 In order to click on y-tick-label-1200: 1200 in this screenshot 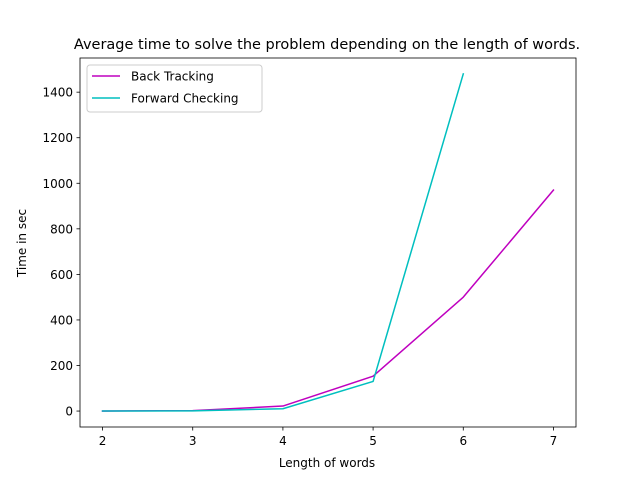, I will do `click(57, 138)`.